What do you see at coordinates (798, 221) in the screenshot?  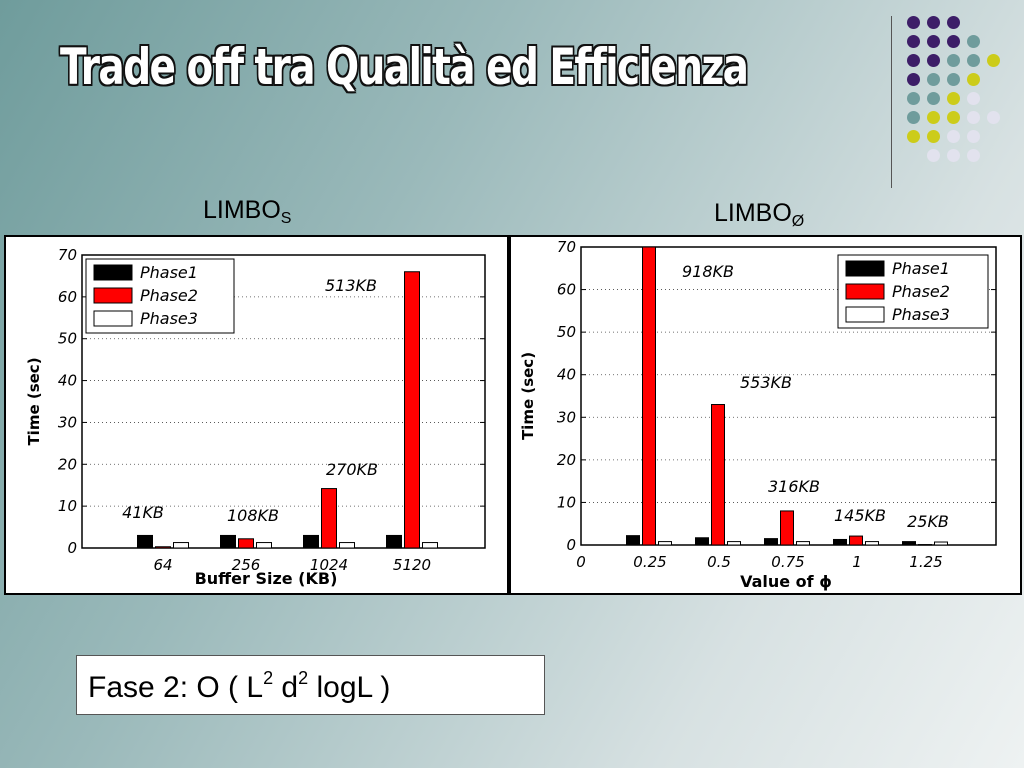 I see `caption-right-sub: Ø` at bounding box center [798, 221].